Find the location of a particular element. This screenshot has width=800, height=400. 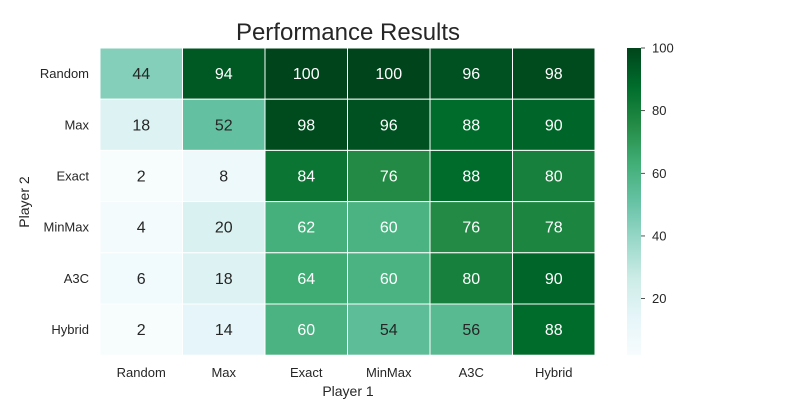

colorbar-tick-label: 80 is located at coordinates (659, 110).